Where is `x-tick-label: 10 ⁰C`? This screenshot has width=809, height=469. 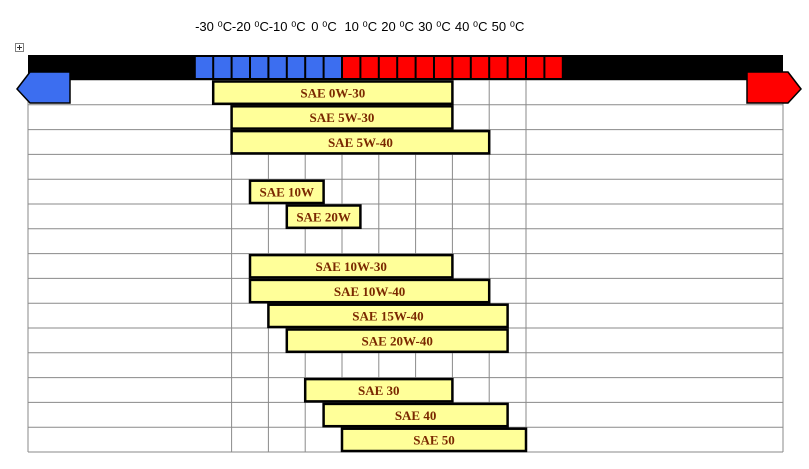
x-tick-label: 10 ⁰C is located at coordinates (360, 26).